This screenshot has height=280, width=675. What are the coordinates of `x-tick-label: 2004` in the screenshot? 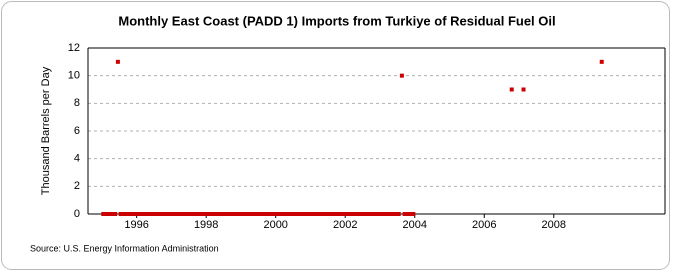 It's located at (414, 225).